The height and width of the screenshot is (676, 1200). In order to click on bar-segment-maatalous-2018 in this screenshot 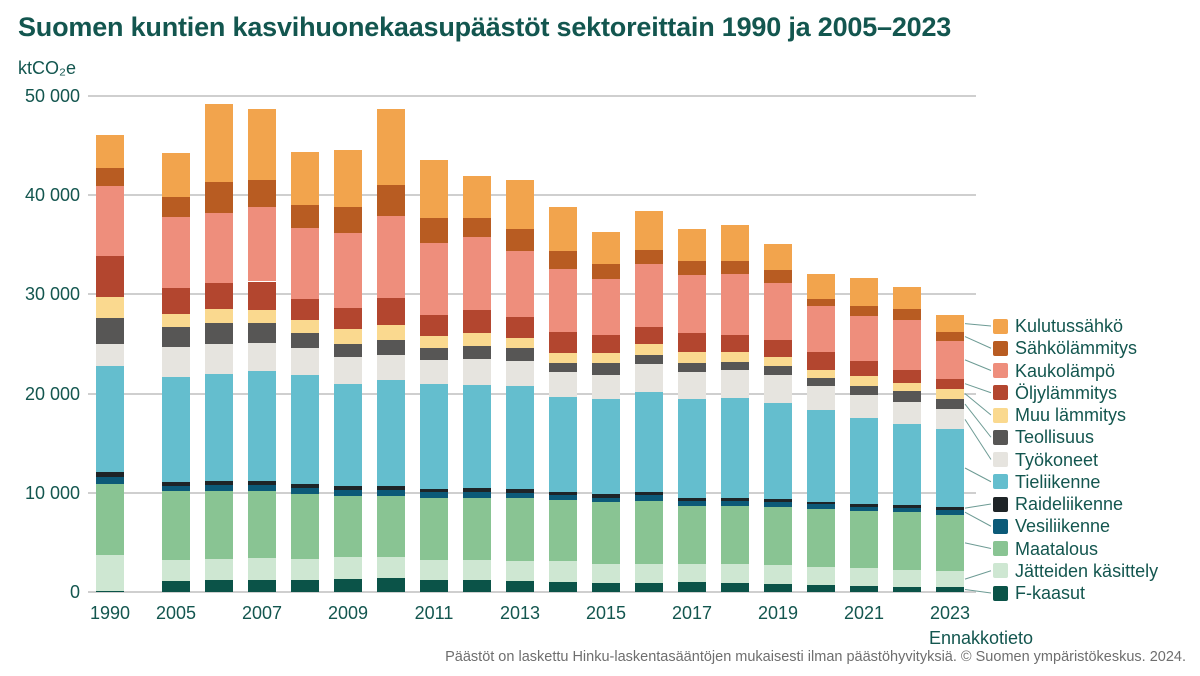, I will do `click(735, 535)`.